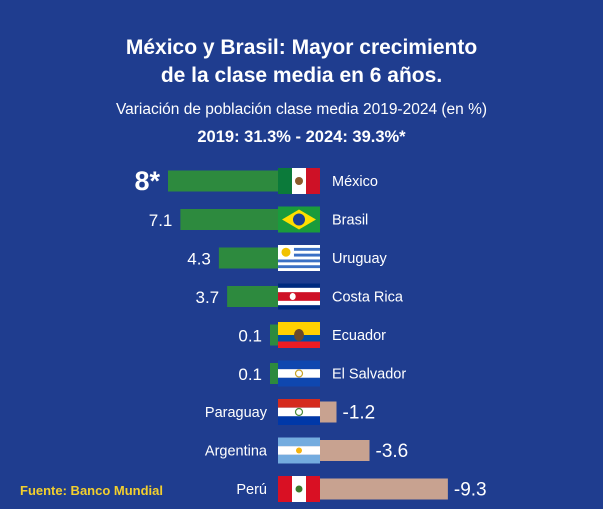  Describe the element at coordinates (328, 412) in the screenshot. I see `bar-paraguay` at that location.